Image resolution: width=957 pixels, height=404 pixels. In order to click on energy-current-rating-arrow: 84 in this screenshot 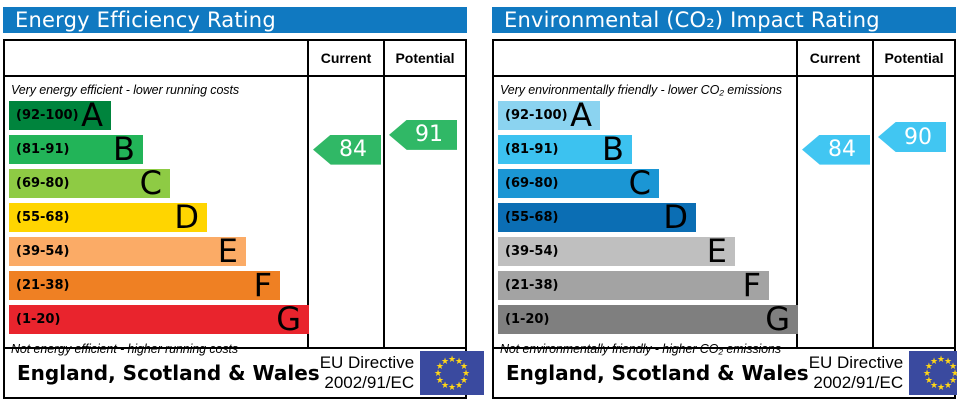, I will do `click(347, 149)`.